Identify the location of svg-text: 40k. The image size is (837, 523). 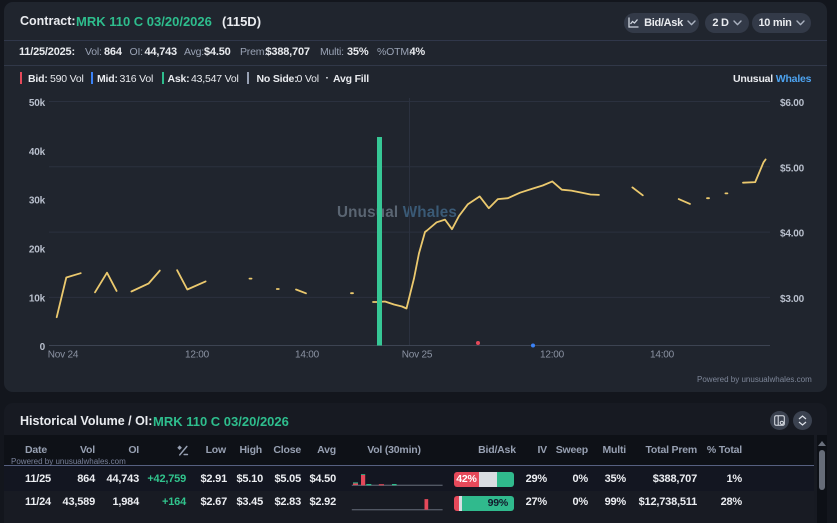
(37, 152).